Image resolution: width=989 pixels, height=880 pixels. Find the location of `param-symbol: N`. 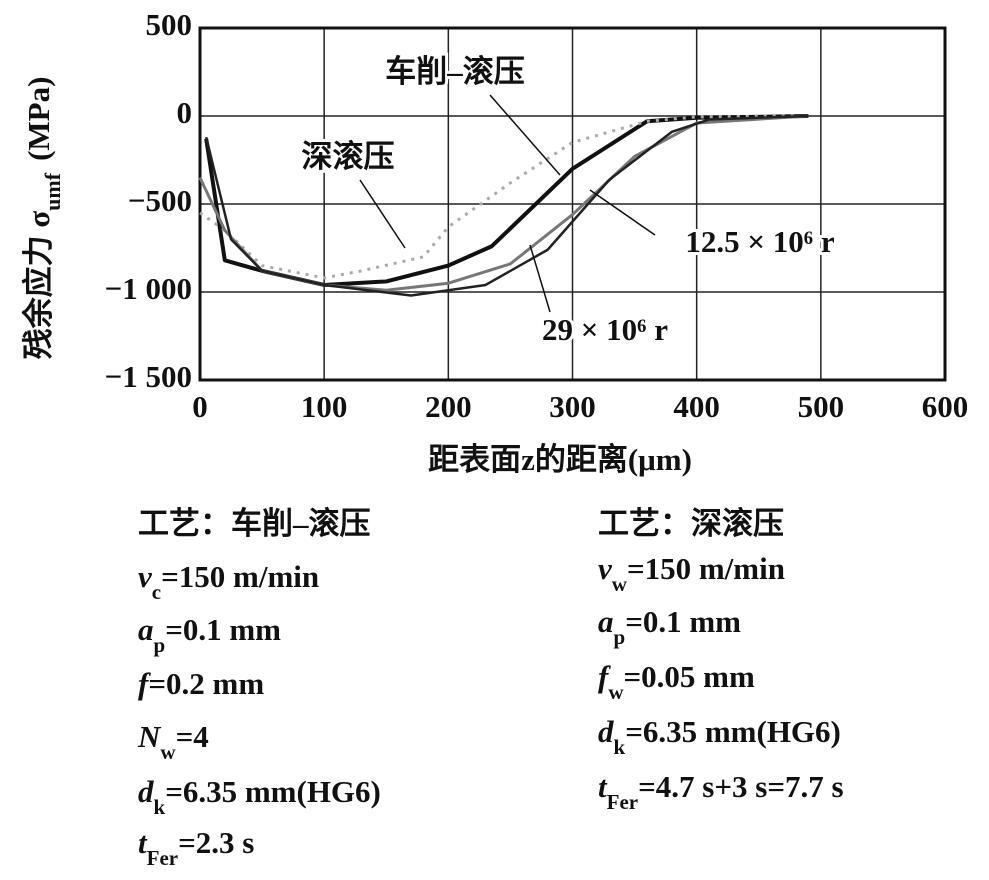

param-symbol: N is located at coordinates (149, 736).